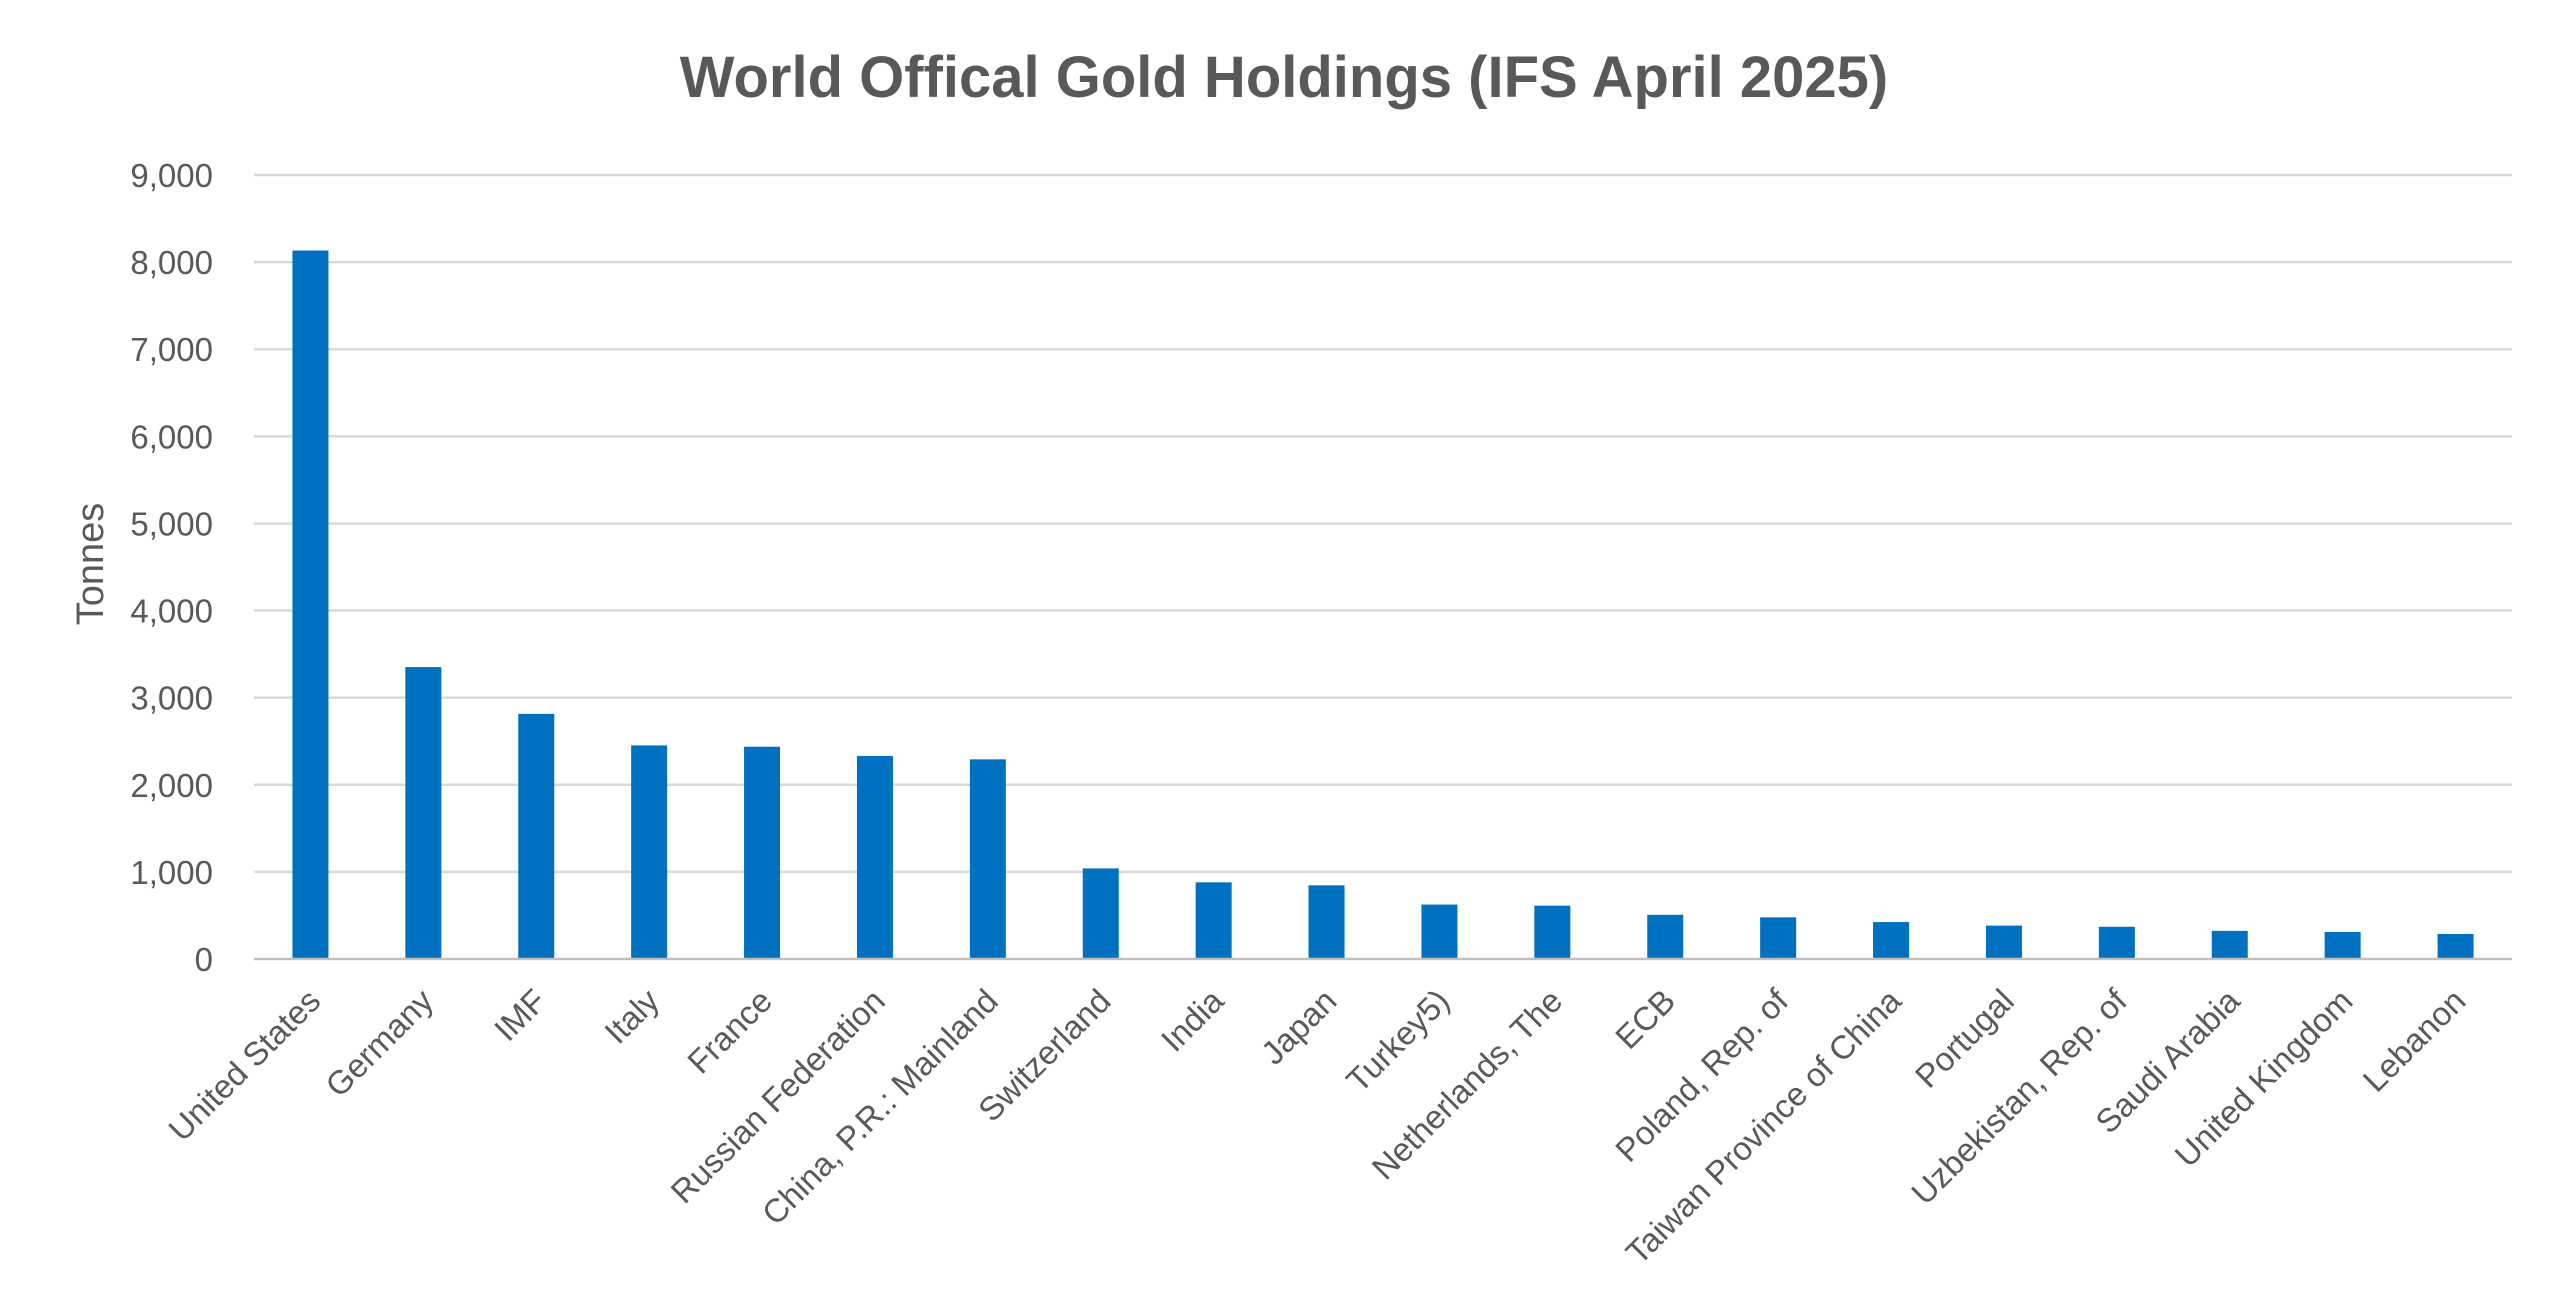  I want to click on x-category-label: United States, so click(244, 1065).